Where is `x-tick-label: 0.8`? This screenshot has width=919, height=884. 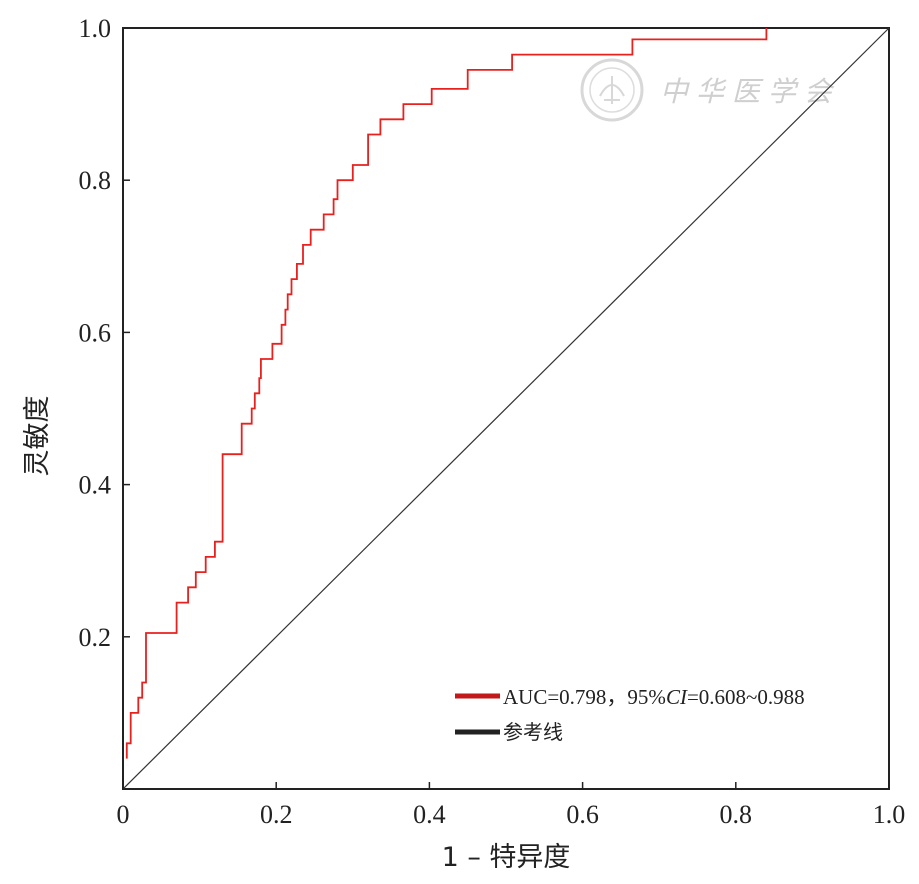
x-tick-label: 0.8 is located at coordinates (736, 814).